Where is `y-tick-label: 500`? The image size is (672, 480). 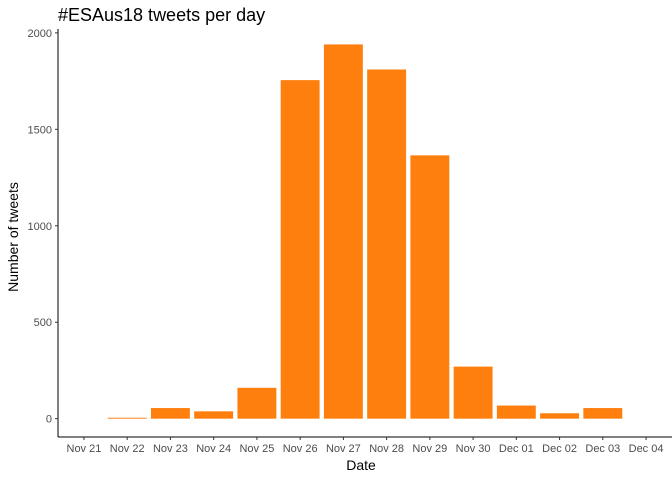
y-tick-label: 500 is located at coordinates (43, 323).